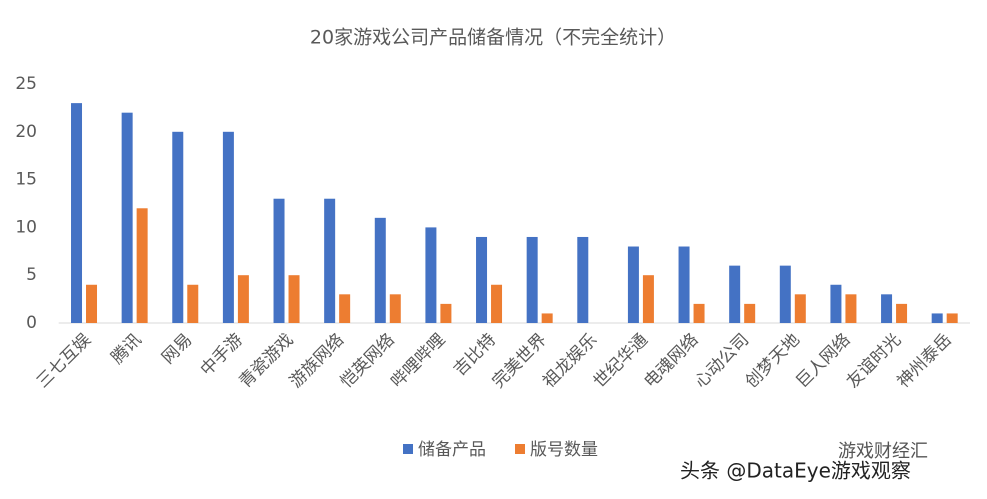 This screenshot has width=987, height=499. What do you see at coordinates (493, 38) in the screenshot?
I see `chart-title: 20家游戏公司产品储备情况（不完全统计）` at bounding box center [493, 38].